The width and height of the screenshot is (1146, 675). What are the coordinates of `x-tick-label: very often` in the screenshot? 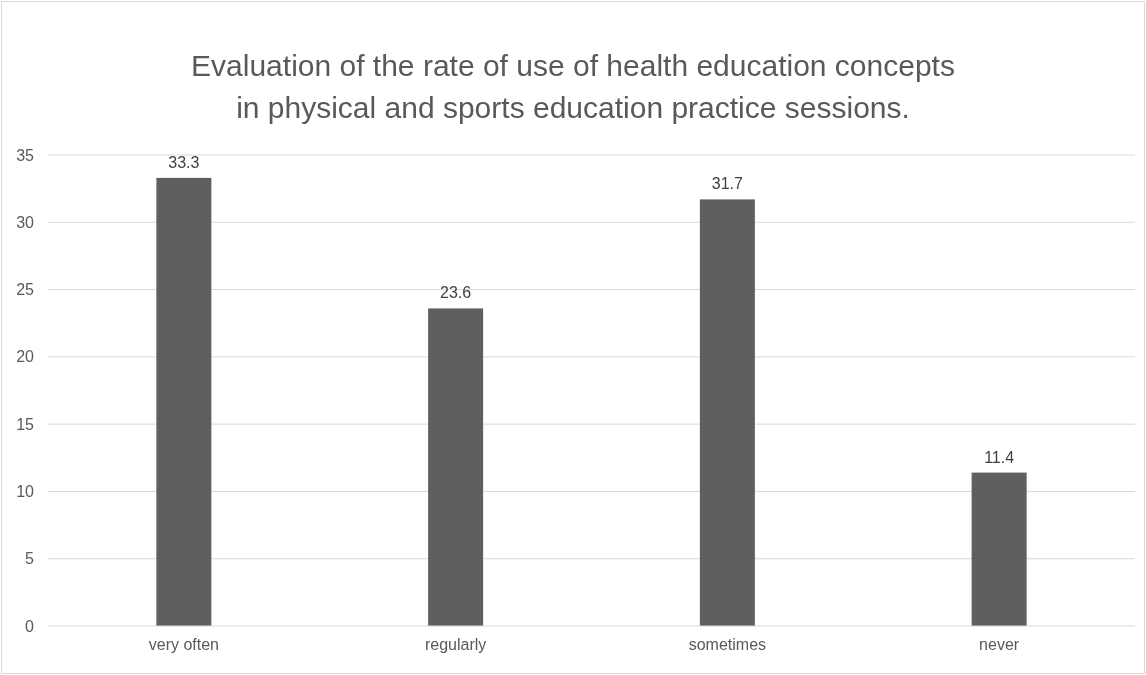 It's located at (184, 644).